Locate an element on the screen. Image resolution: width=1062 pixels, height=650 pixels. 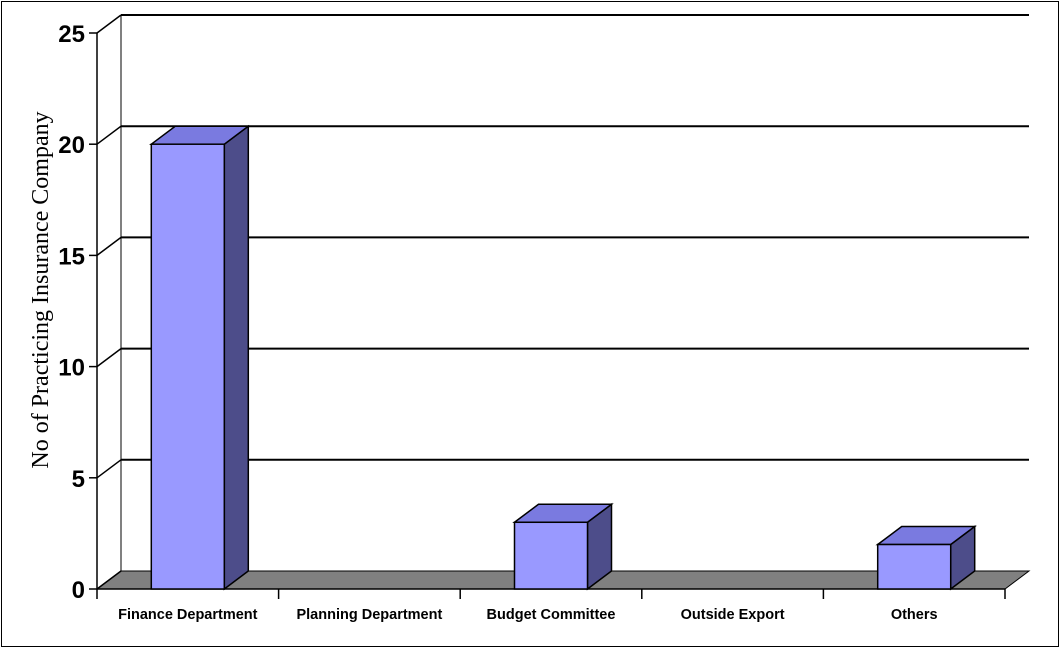
y-tick-label: 5 is located at coordinates (78, 479).